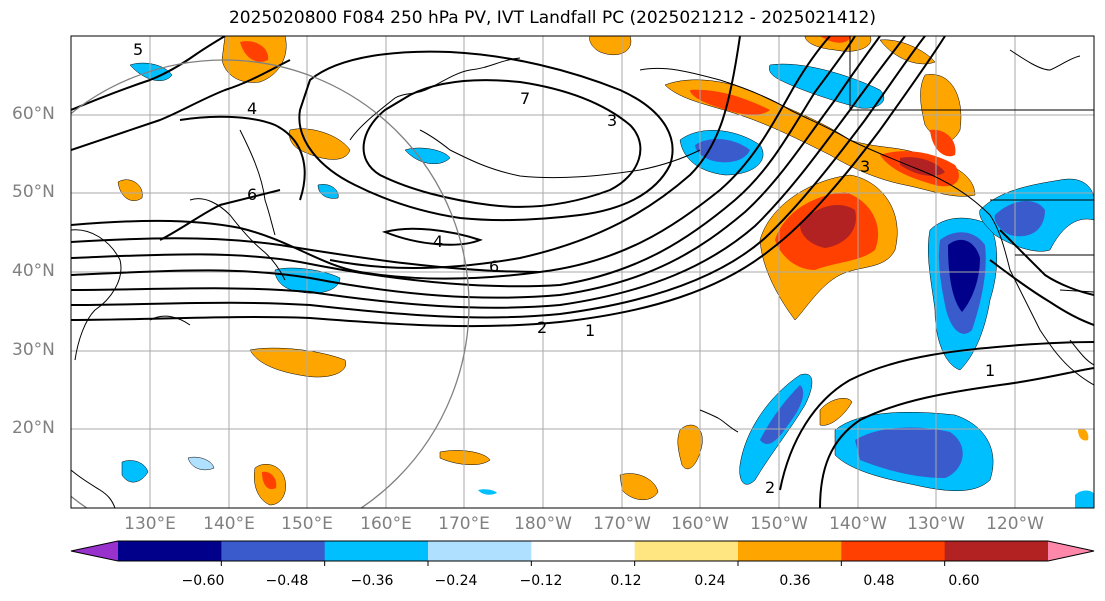 The image size is (1105, 601). Describe the element at coordinates (33, 192) in the screenshot. I see `lat-label: 50°N` at that location.